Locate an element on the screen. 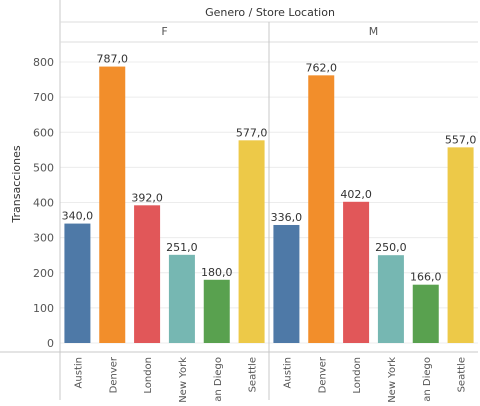  panel-header: F is located at coordinates (164, 31).